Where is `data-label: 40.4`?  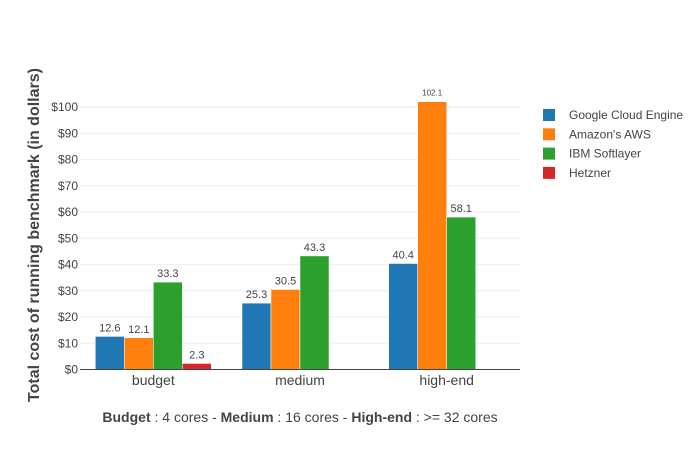 data-label: 40.4 is located at coordinates (402, 256).